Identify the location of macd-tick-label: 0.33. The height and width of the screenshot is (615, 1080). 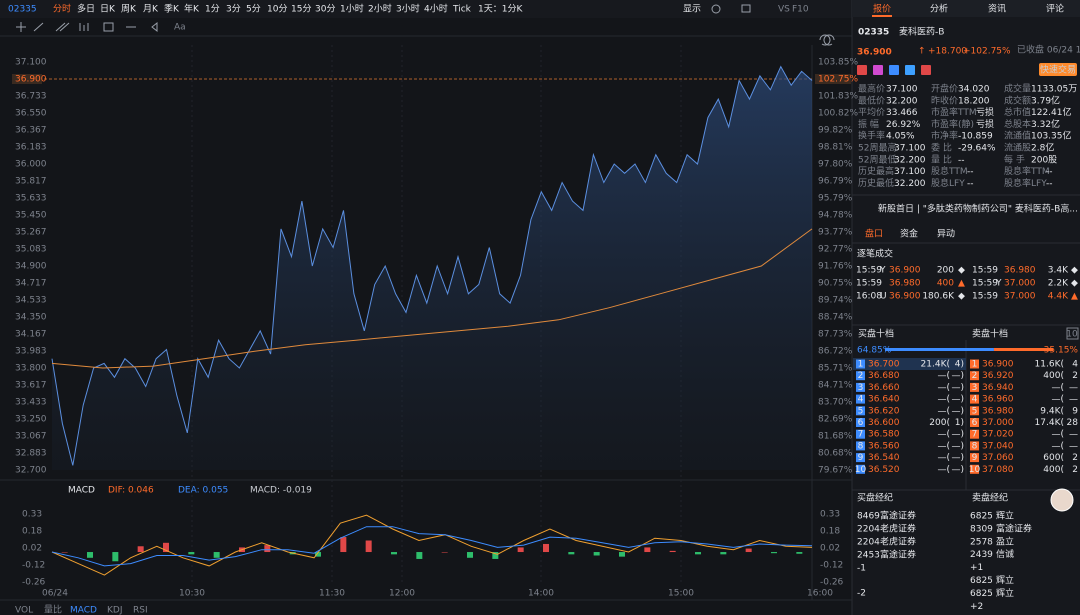
(830, 515).